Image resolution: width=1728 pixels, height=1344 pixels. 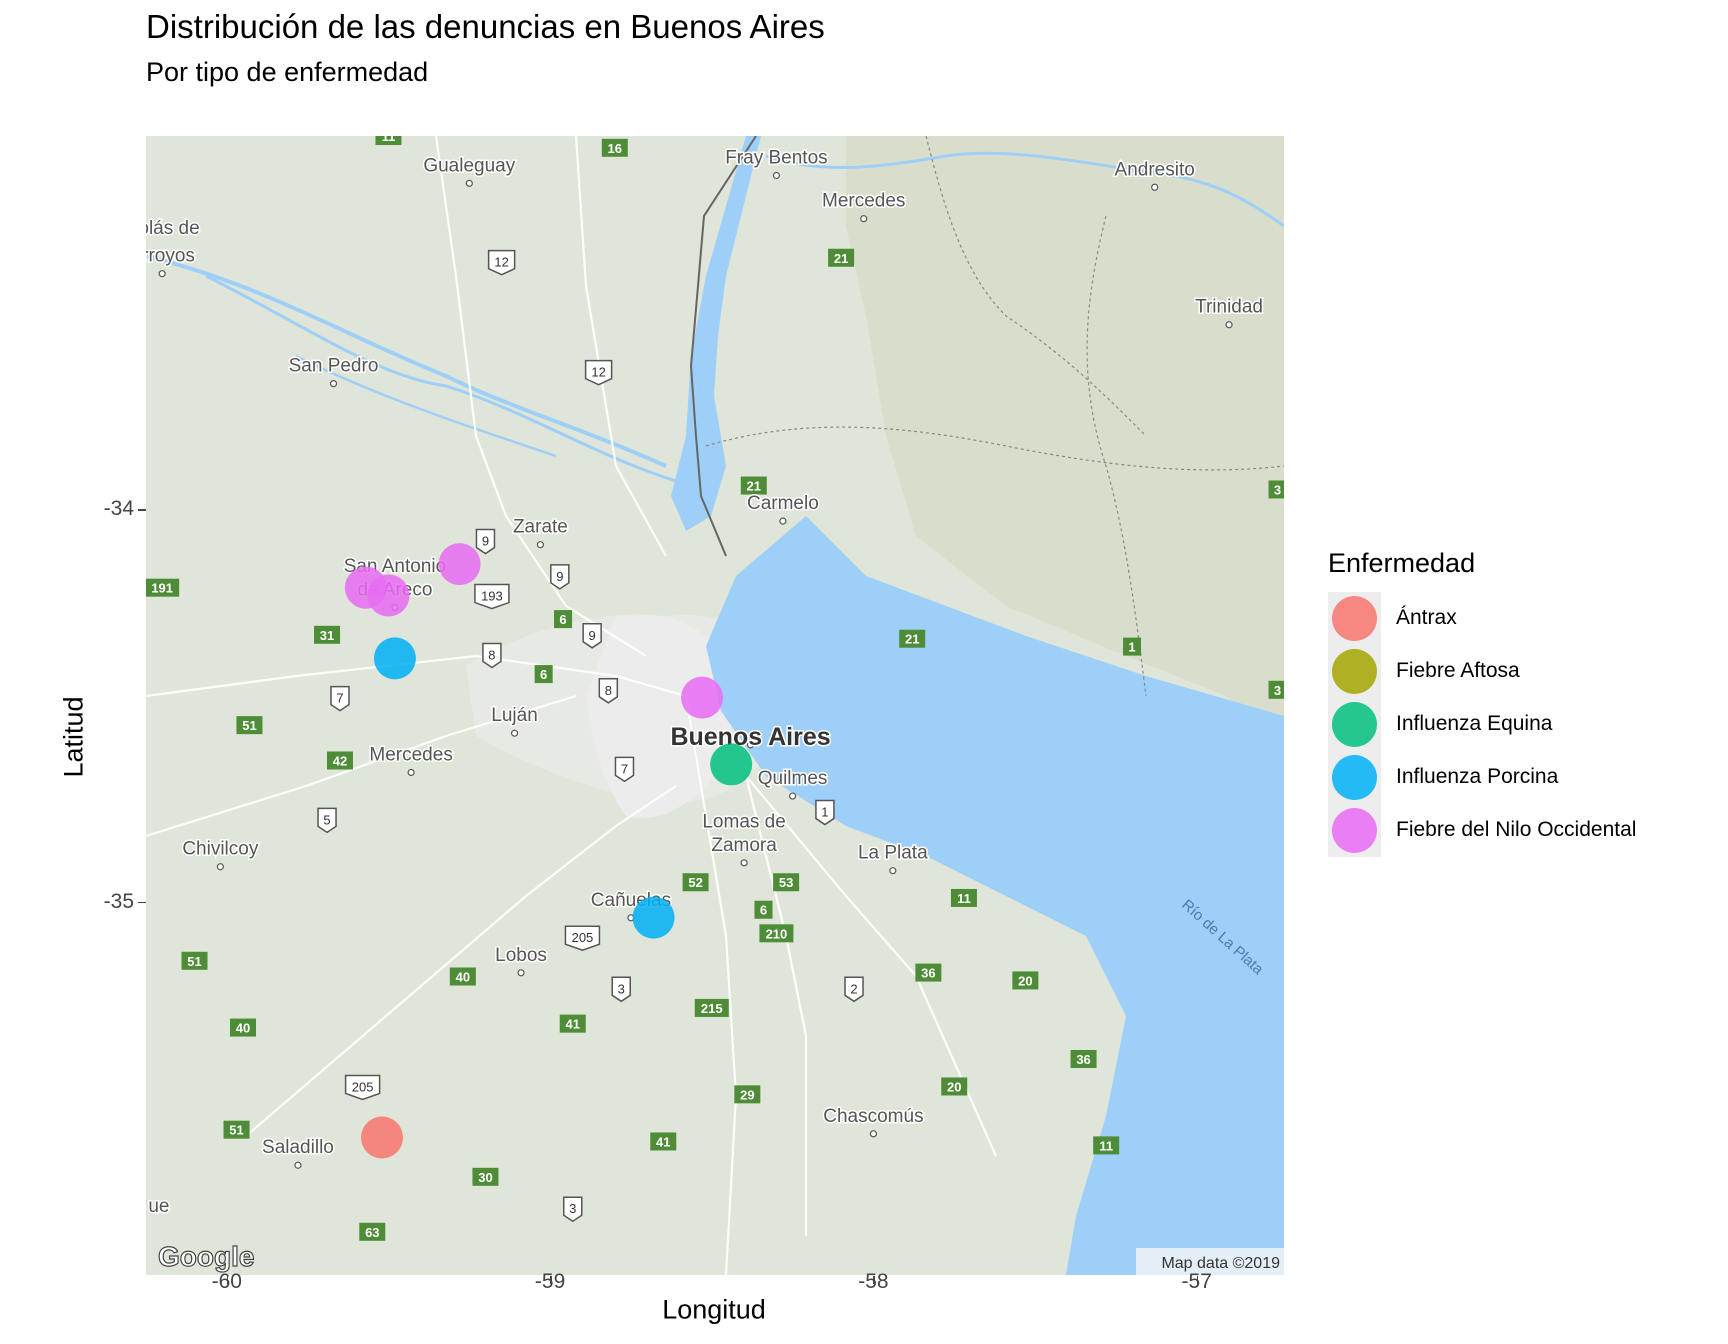 What do you see at coordinates (340, 760) in the screenshot?
I see `route-label: 42` at bounding box center [340, 760].